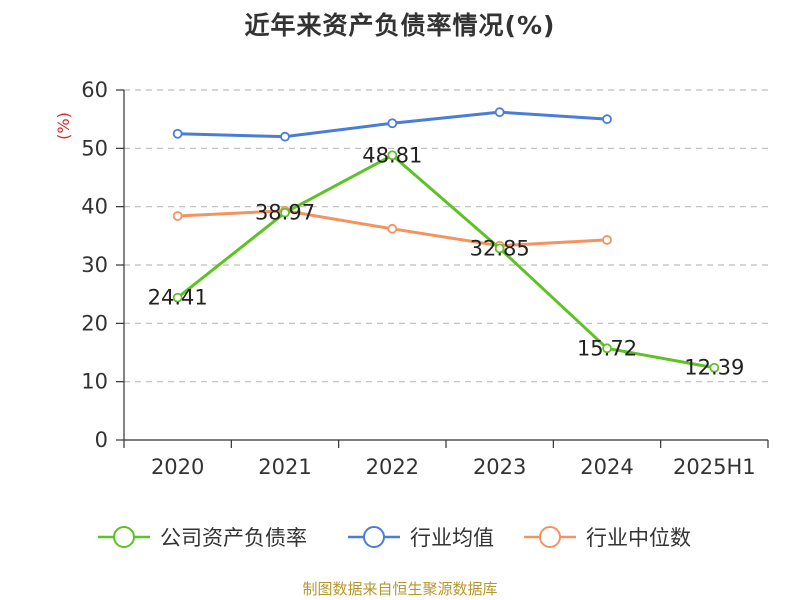  I want to click on legend: 公司资产负债率 行业均值 行业中位数, so click(394, 538).